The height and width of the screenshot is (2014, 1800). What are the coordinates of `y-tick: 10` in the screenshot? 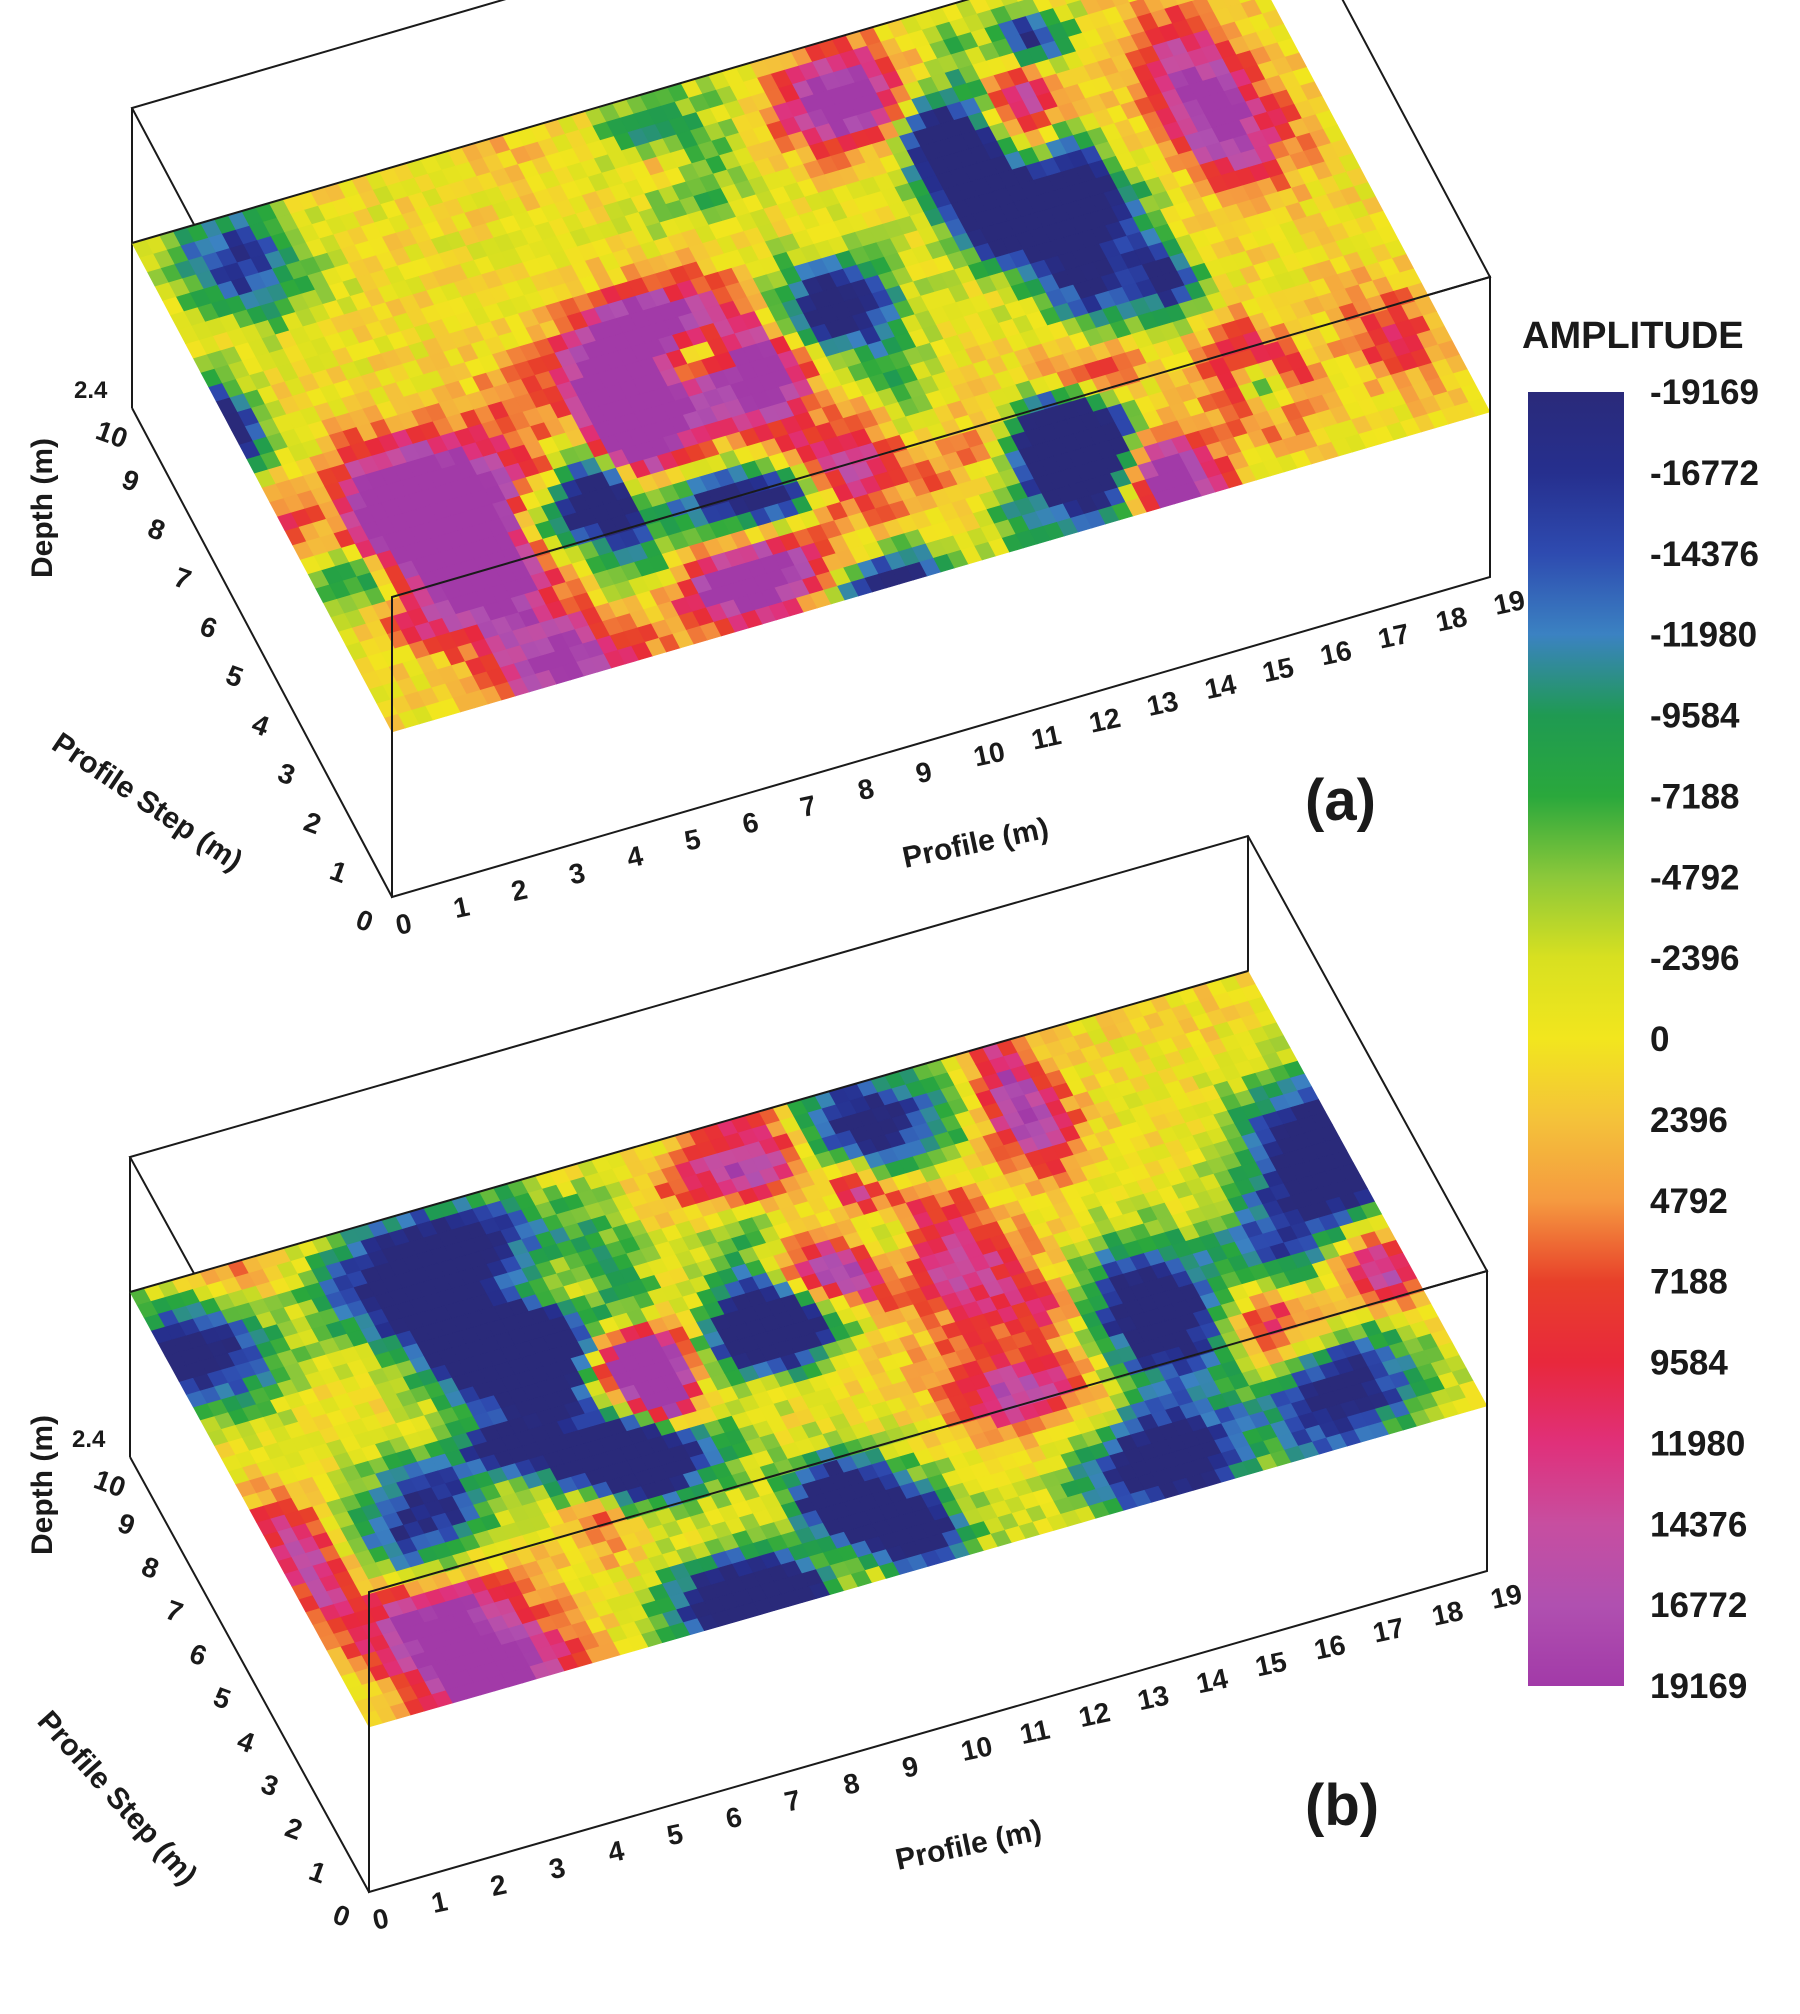 It's located at (112, 435).